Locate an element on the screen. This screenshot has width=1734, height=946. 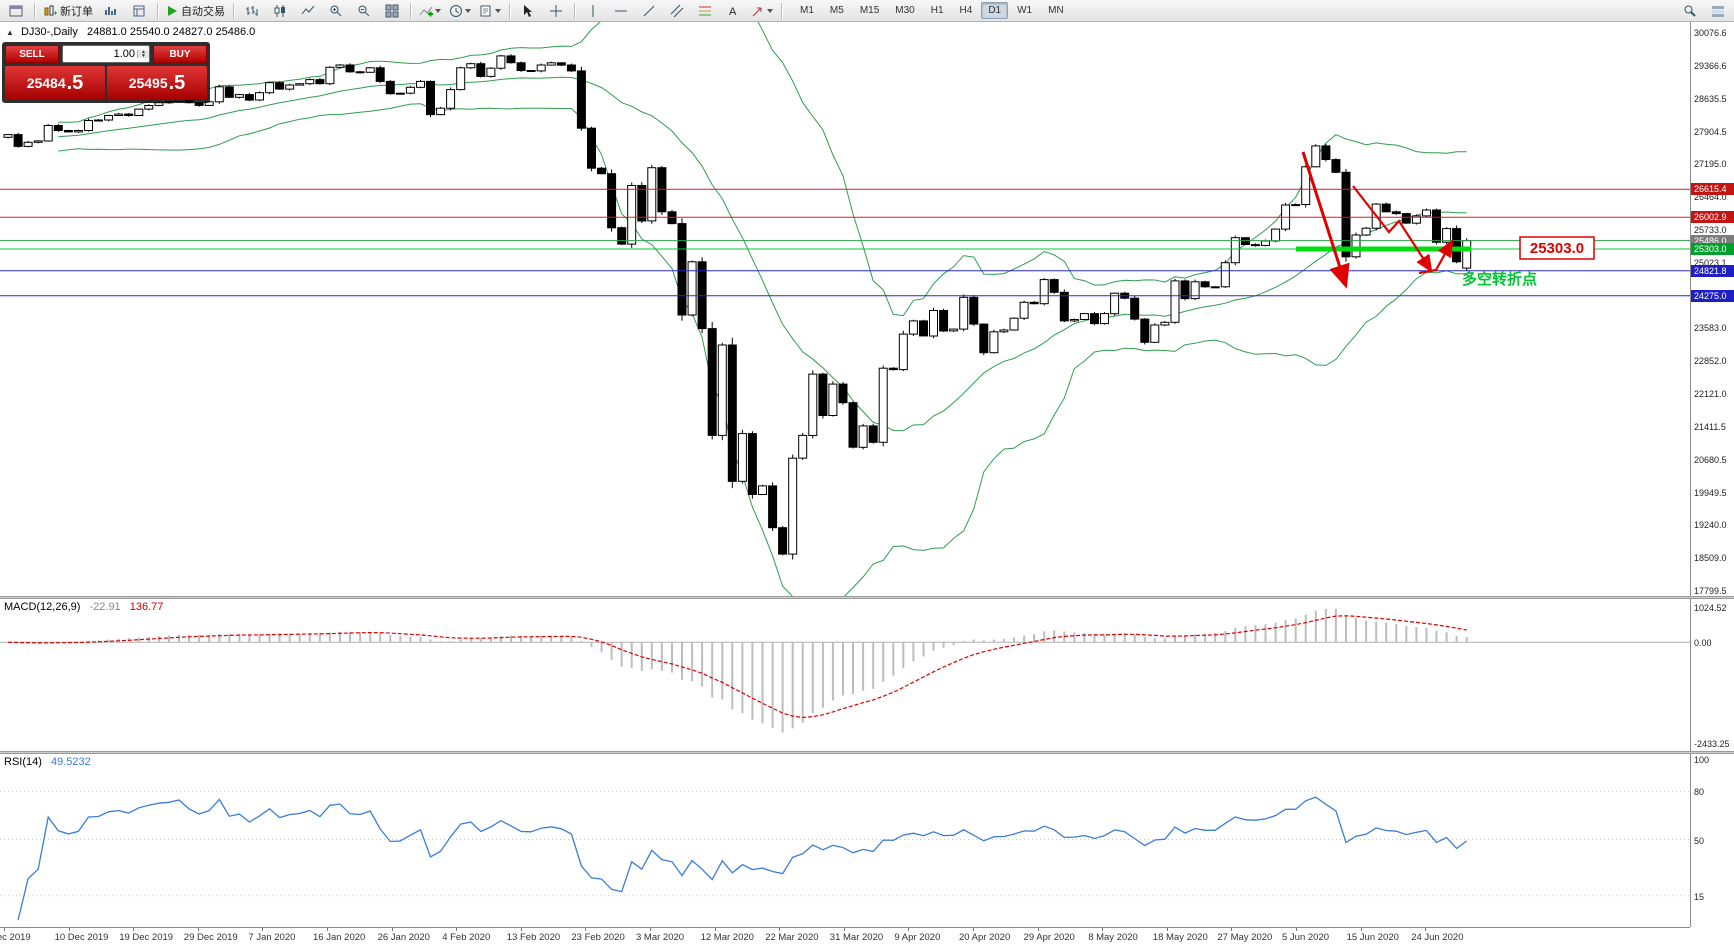
timeframe-w1: W1 is located at coordinates (1025, 10).